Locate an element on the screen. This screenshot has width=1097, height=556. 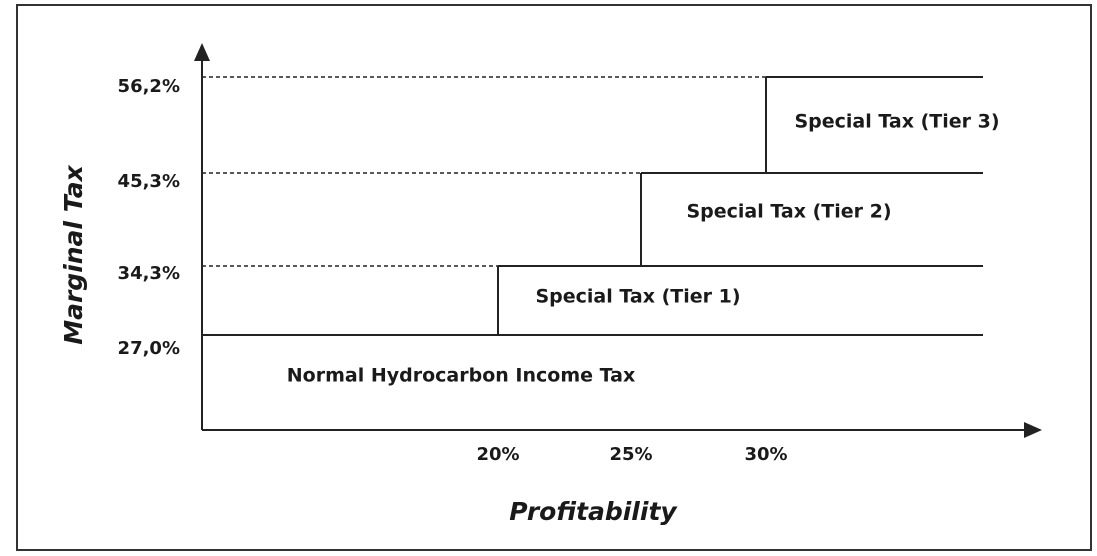
region-label: Special Tax (Tier 3) is located at coordinates (896, 122).